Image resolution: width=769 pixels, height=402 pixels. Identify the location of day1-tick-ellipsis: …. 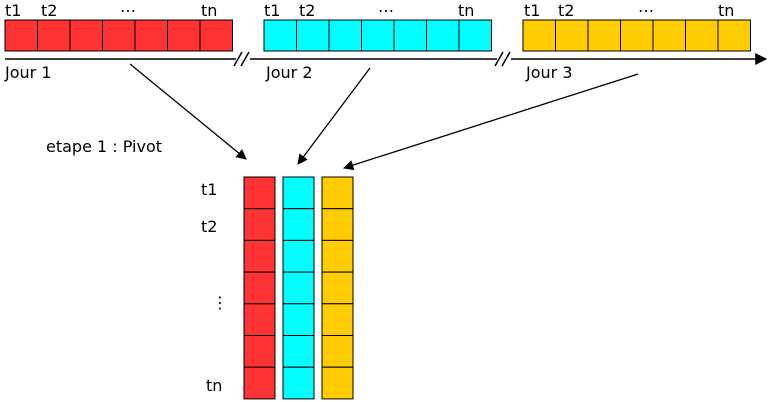
(128, 8).